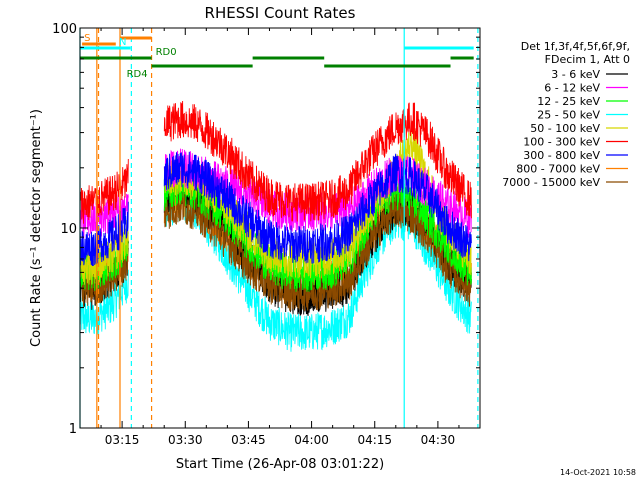 Image resolution: width=640 pixels, height=480 pixels. I want to click on legend-label: 6 - 12 keV, so click(572, 88).